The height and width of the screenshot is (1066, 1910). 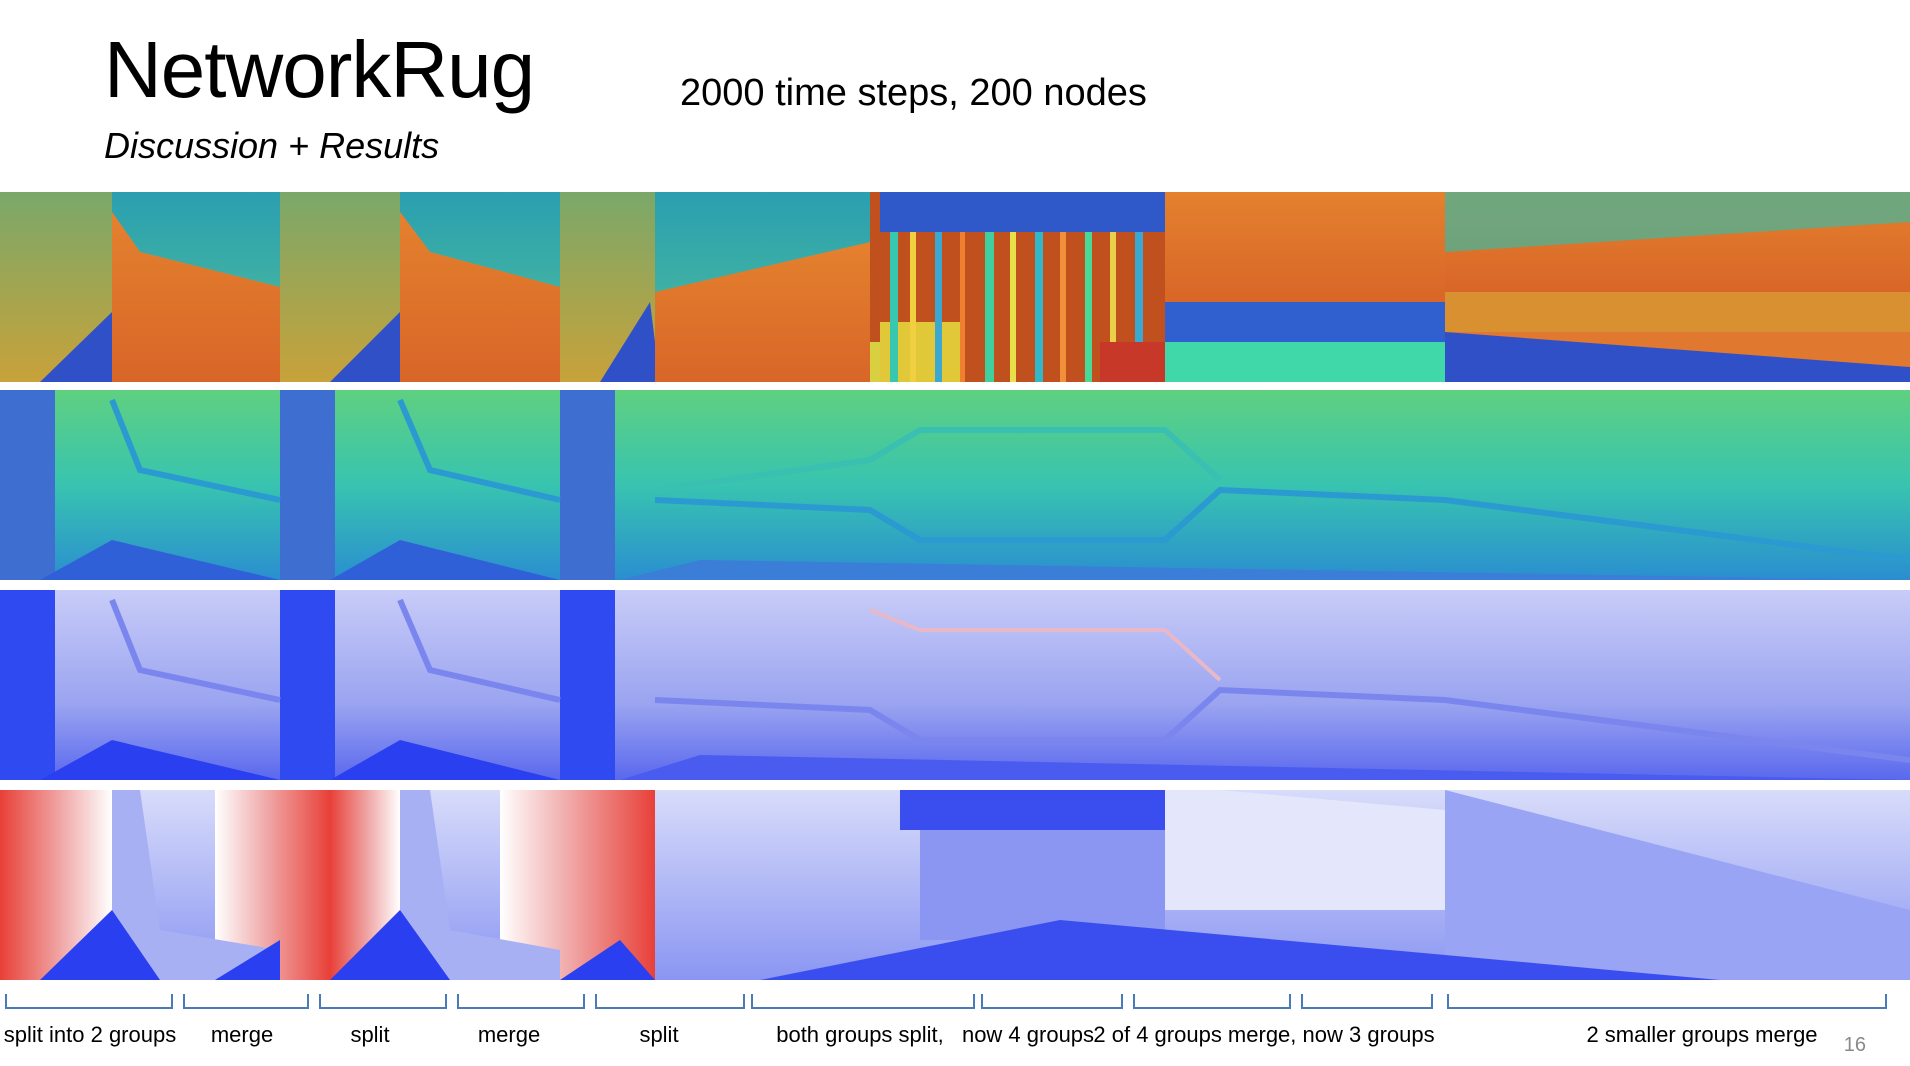 I want to click on caption: 2000 time steps, 200 nodes, so click(x=913, y=93).